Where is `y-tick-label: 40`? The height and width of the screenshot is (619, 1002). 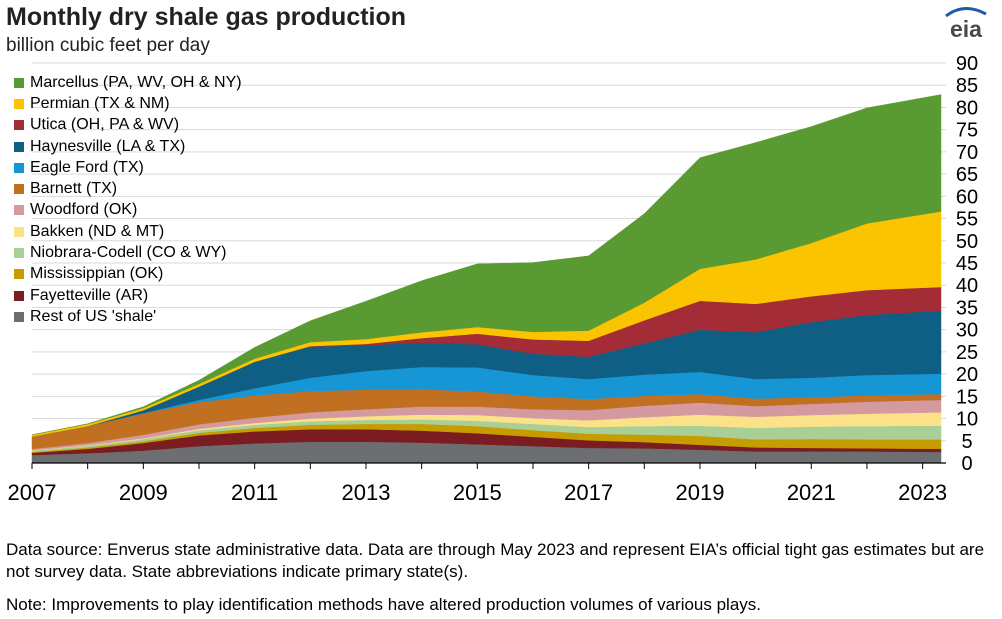 y-tick-label: 40 is located at coordinates (967, 286).